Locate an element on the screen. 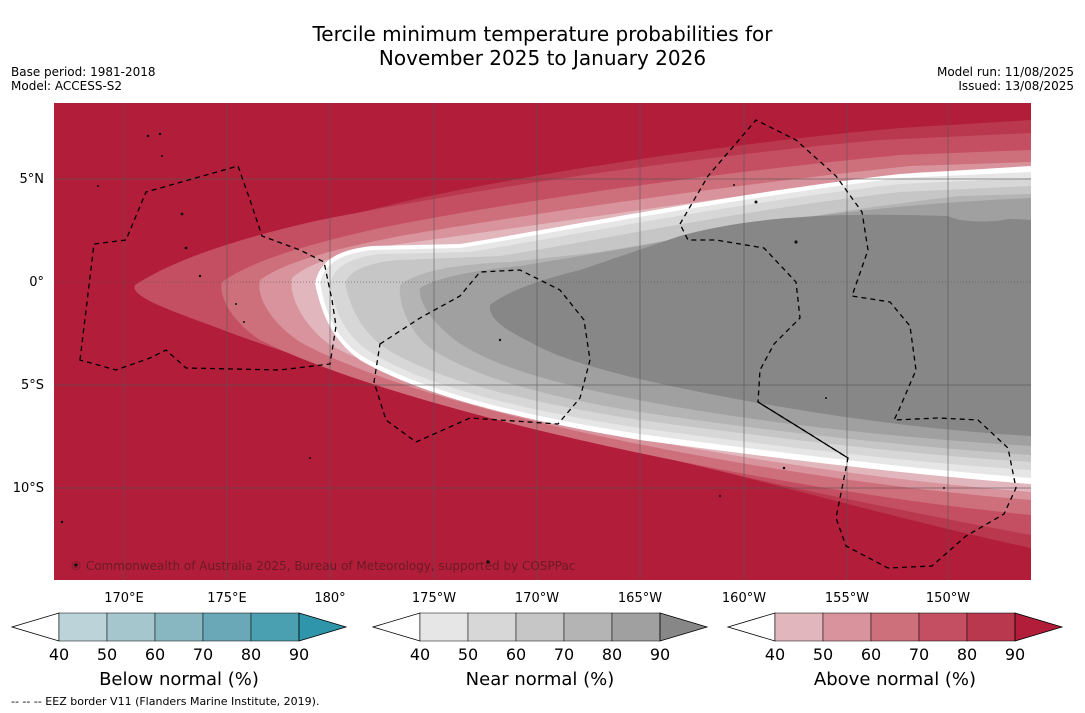  shade-near-80-patch is located at coordinates (980, 212).